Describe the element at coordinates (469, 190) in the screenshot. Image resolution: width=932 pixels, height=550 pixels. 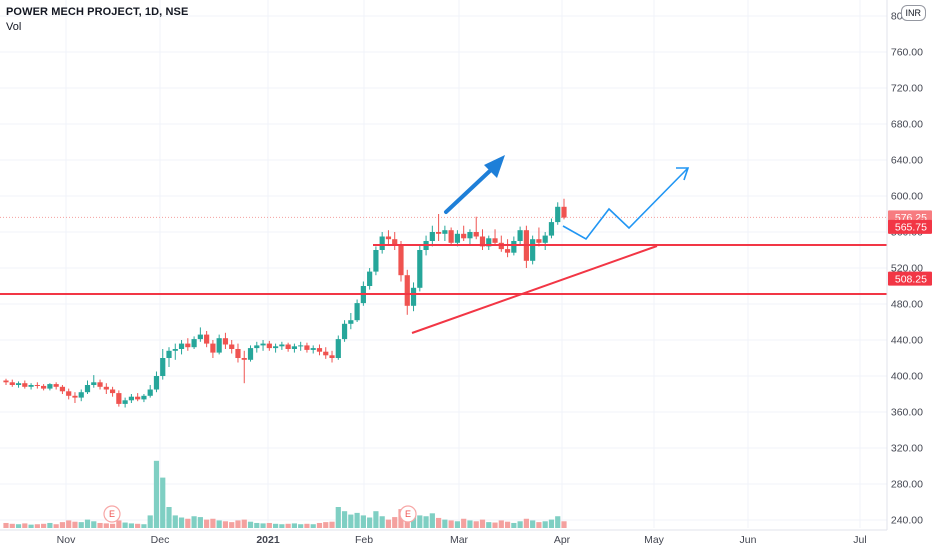
I see `bullish-arrow-shaft` at that location.